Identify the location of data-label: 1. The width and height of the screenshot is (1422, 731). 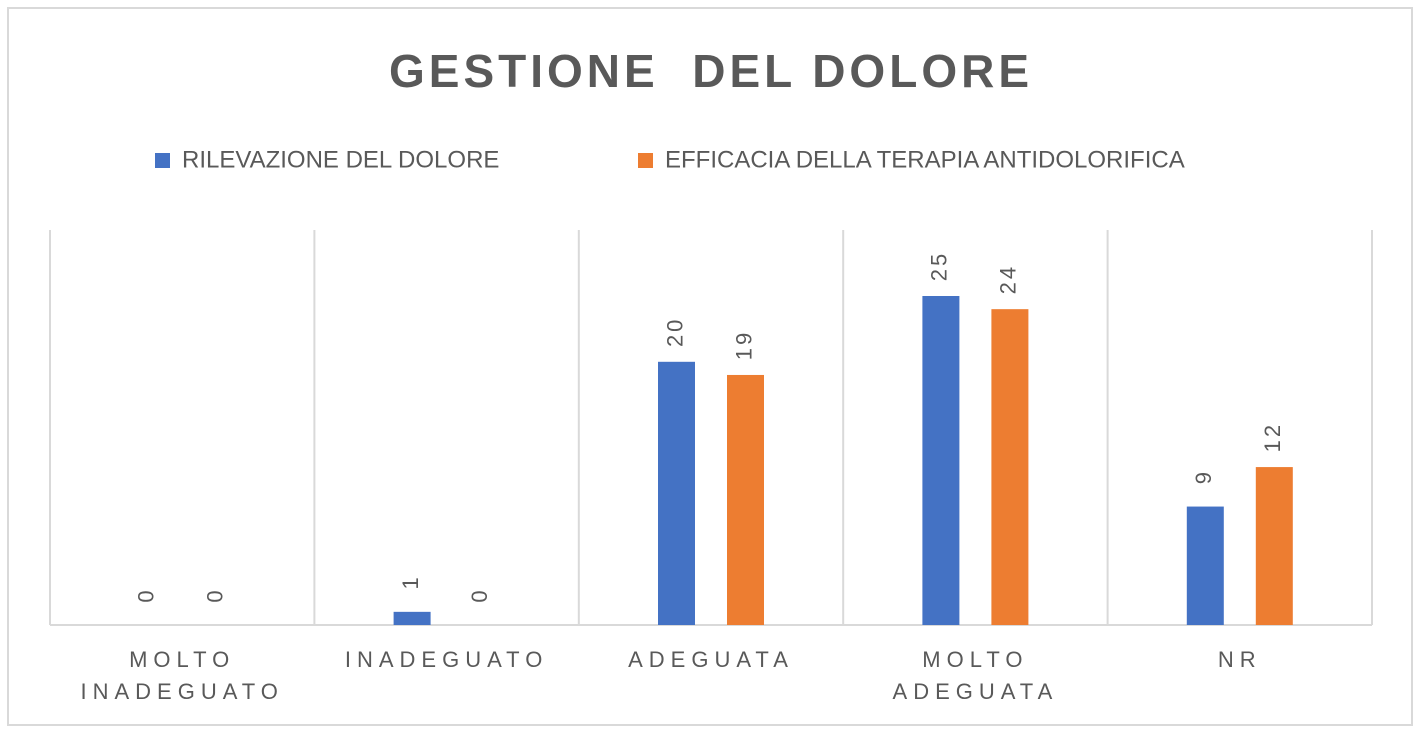
(410, 581).